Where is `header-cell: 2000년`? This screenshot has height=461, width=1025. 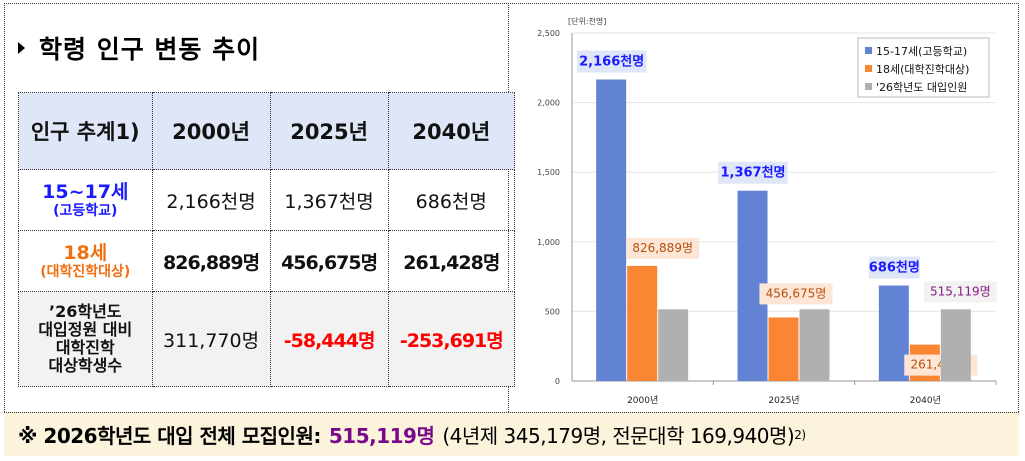 header-cell: 2000년 is located at coordinates (211, 131).